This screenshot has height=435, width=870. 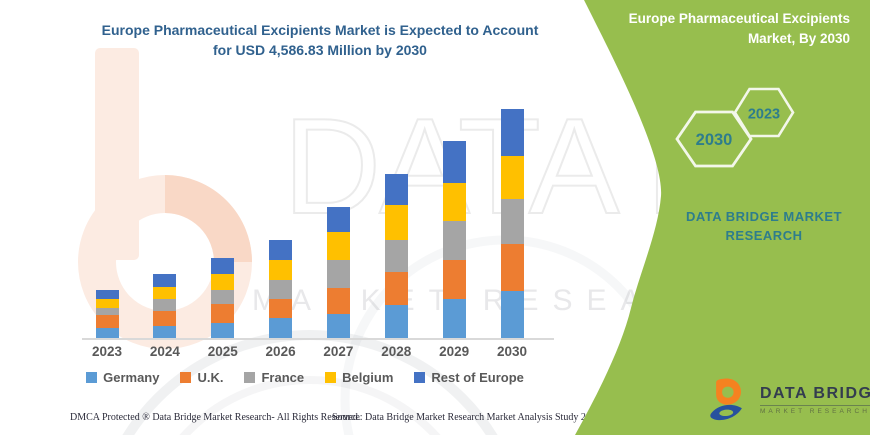 What do you see at coordinates (186, 377) in the screenshot?
I see `legend-swatch-u-k` at bounding box center [186, 377].